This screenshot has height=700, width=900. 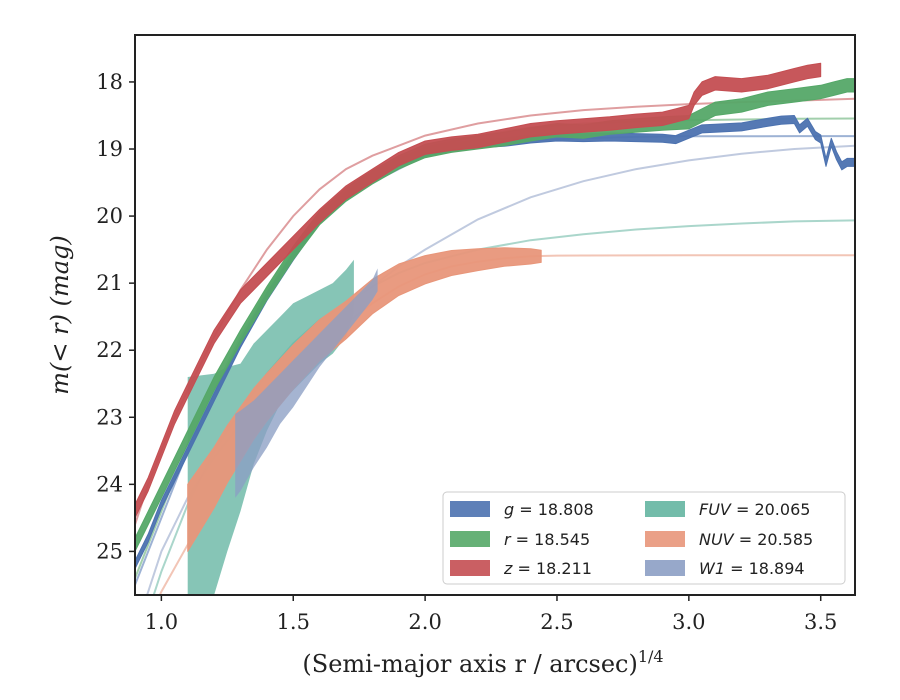 What do you see at coordinates (688, 622) in the screenshot?
I see `x-tick-label: 3.0` at bounding box center [688, 622].